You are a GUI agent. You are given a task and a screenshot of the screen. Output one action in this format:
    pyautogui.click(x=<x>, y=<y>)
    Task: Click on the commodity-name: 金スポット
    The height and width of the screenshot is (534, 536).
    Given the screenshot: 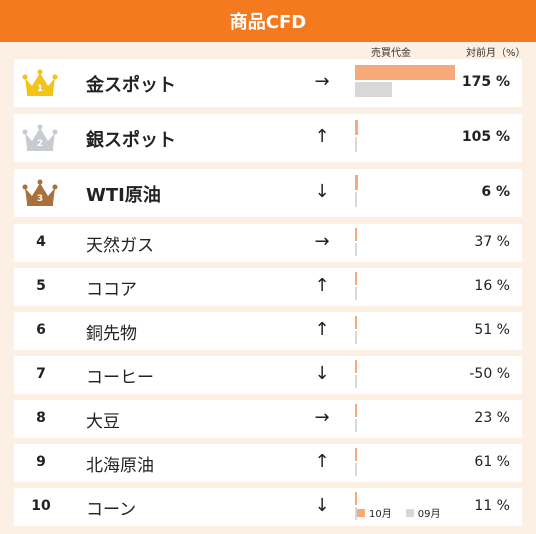 What is the action you would take?
    pyautogui.click(x=131, y=85)
    